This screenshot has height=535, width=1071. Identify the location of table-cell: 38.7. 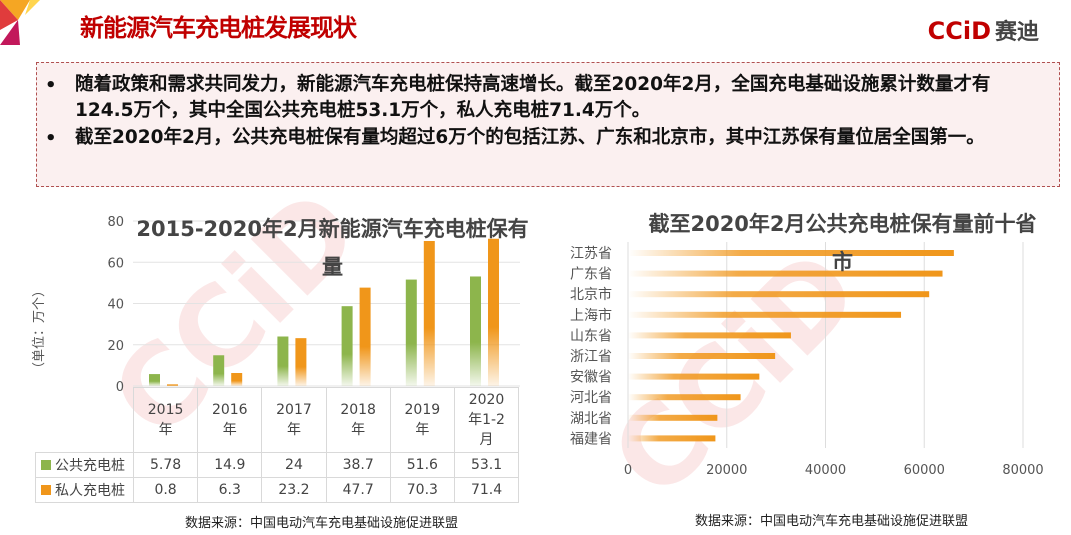
(358, 465).